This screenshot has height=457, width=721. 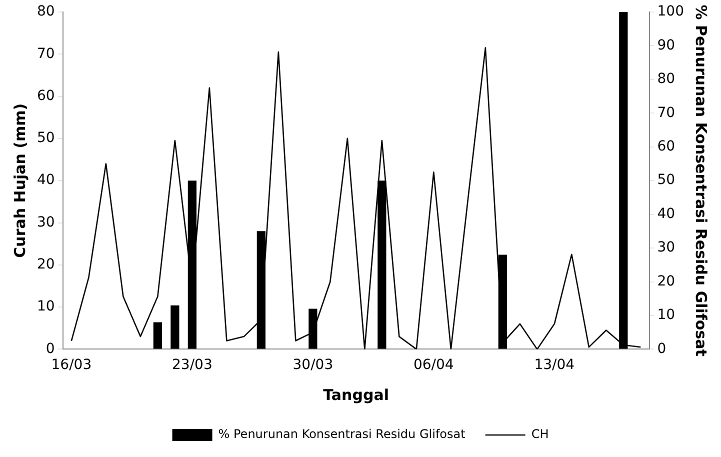 I want to click on y2-tick-label: 70, so click(x=666, y=112).